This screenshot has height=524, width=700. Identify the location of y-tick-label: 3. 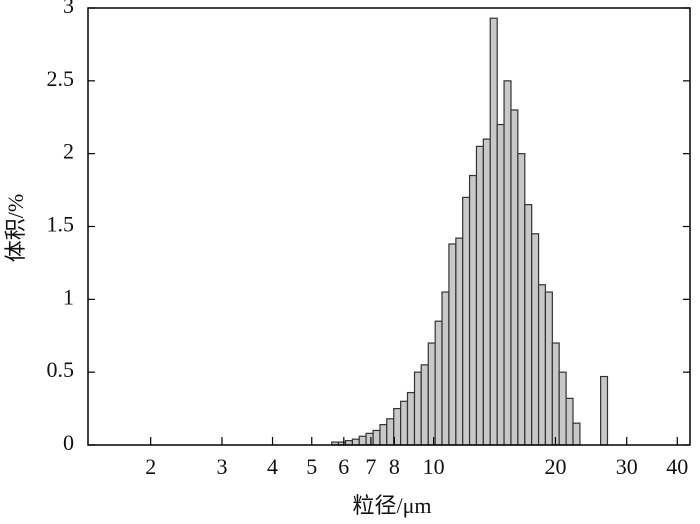
(68, 9).